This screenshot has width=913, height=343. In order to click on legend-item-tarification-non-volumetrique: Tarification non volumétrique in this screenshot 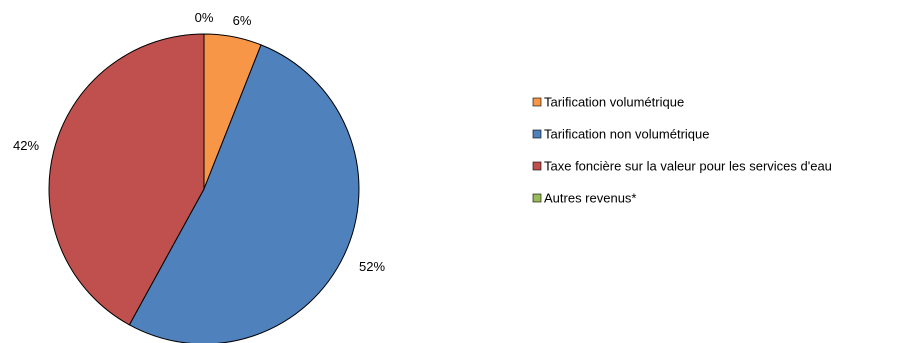, I will do `click(620, 134)`.